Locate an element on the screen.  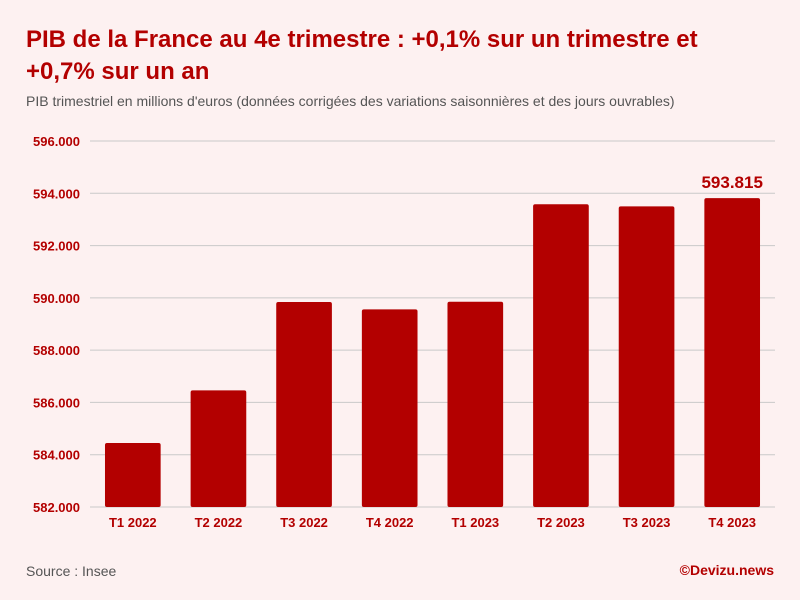
x-tick-label: T1 2023 is located at coordinates (475, 522).